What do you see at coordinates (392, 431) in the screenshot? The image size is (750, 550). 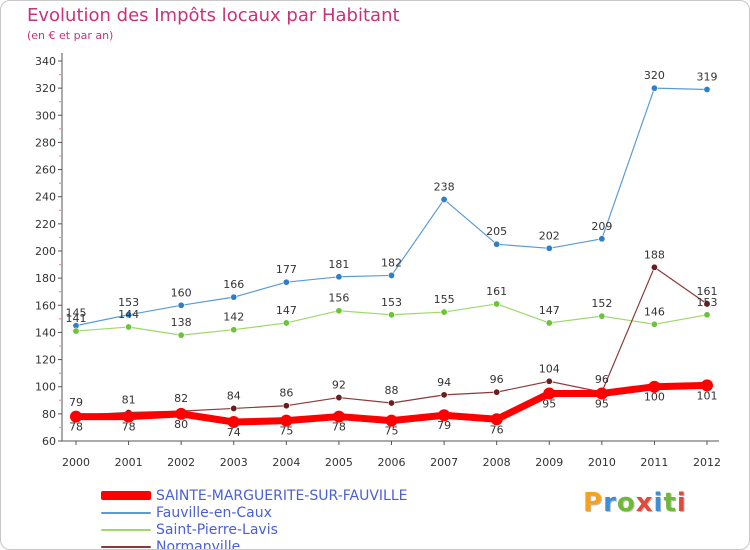 I see `data-label: 75` at bounding box center [392, 431].